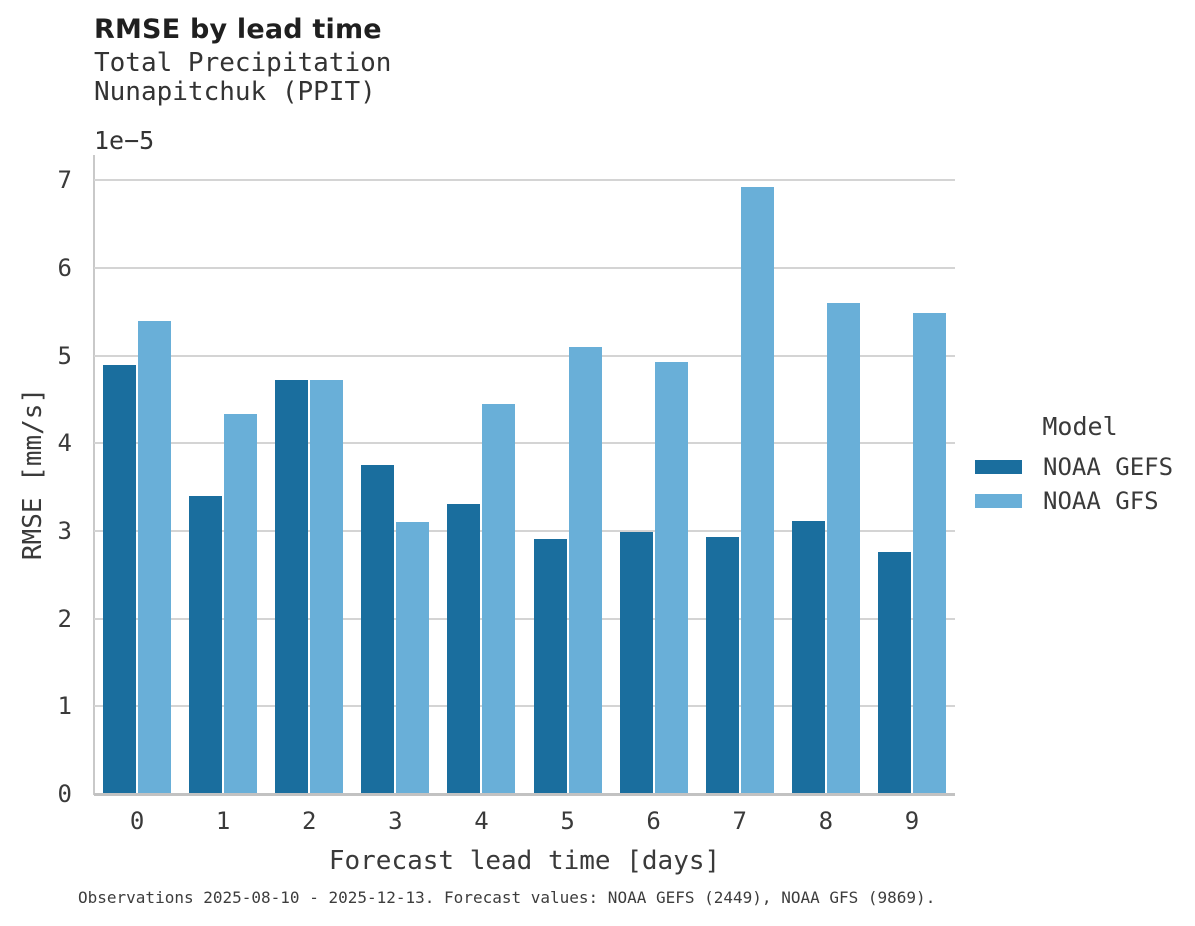 This screenshot has width=1195, height=926. I want to click on legend: Model NOAA GEFS NOAA GFS, so click(1080, 465).